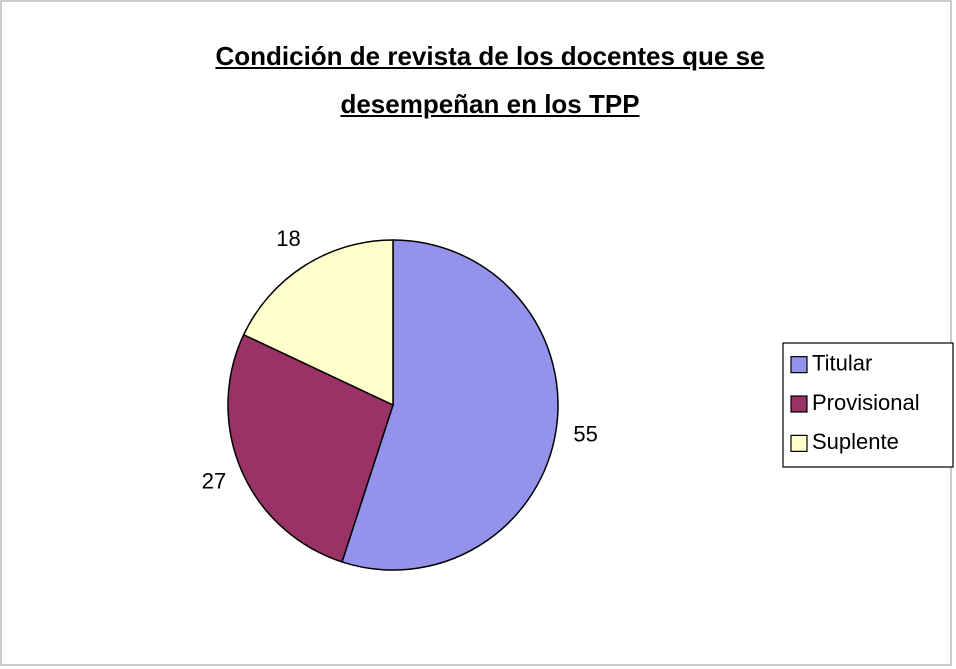  I want to click on legend-box, so click(868, 405).